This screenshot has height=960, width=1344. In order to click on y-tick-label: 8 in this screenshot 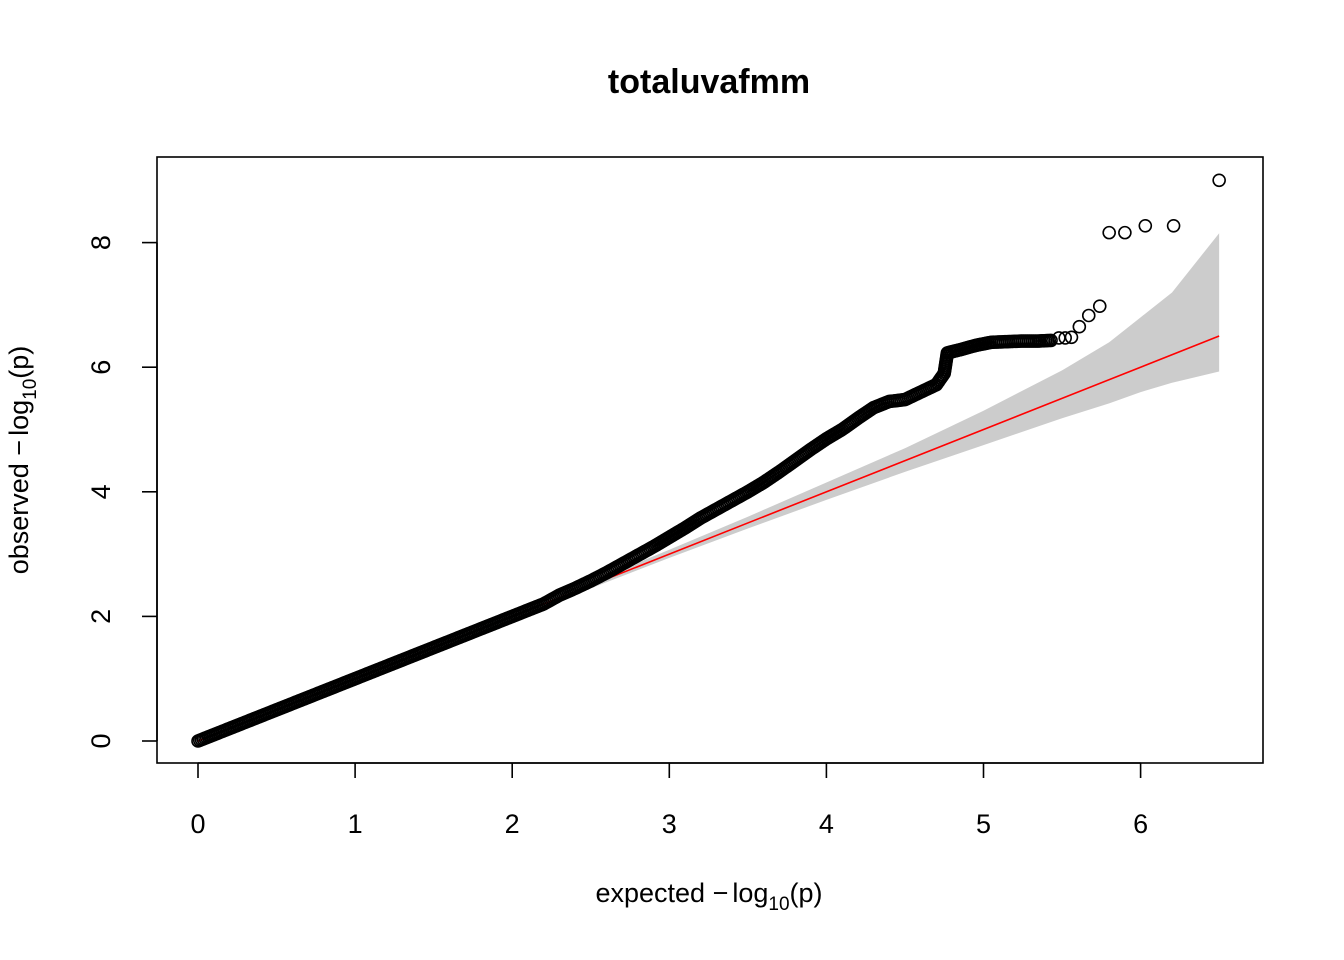, I will do `click(101, 242)`.